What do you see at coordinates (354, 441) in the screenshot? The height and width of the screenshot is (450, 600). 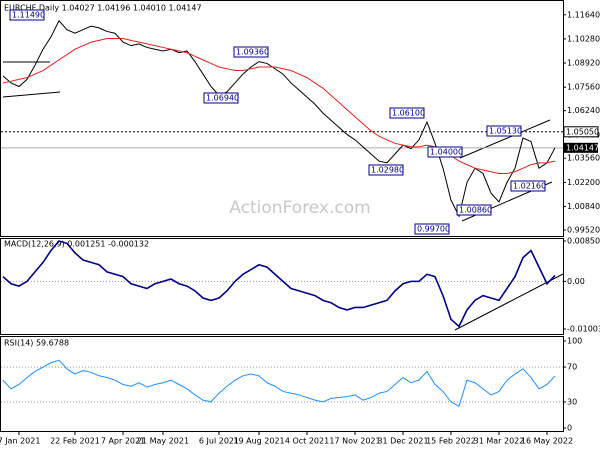 I see `x-tick-label: 17 Nov 2021` at bounding box center [354, 441].